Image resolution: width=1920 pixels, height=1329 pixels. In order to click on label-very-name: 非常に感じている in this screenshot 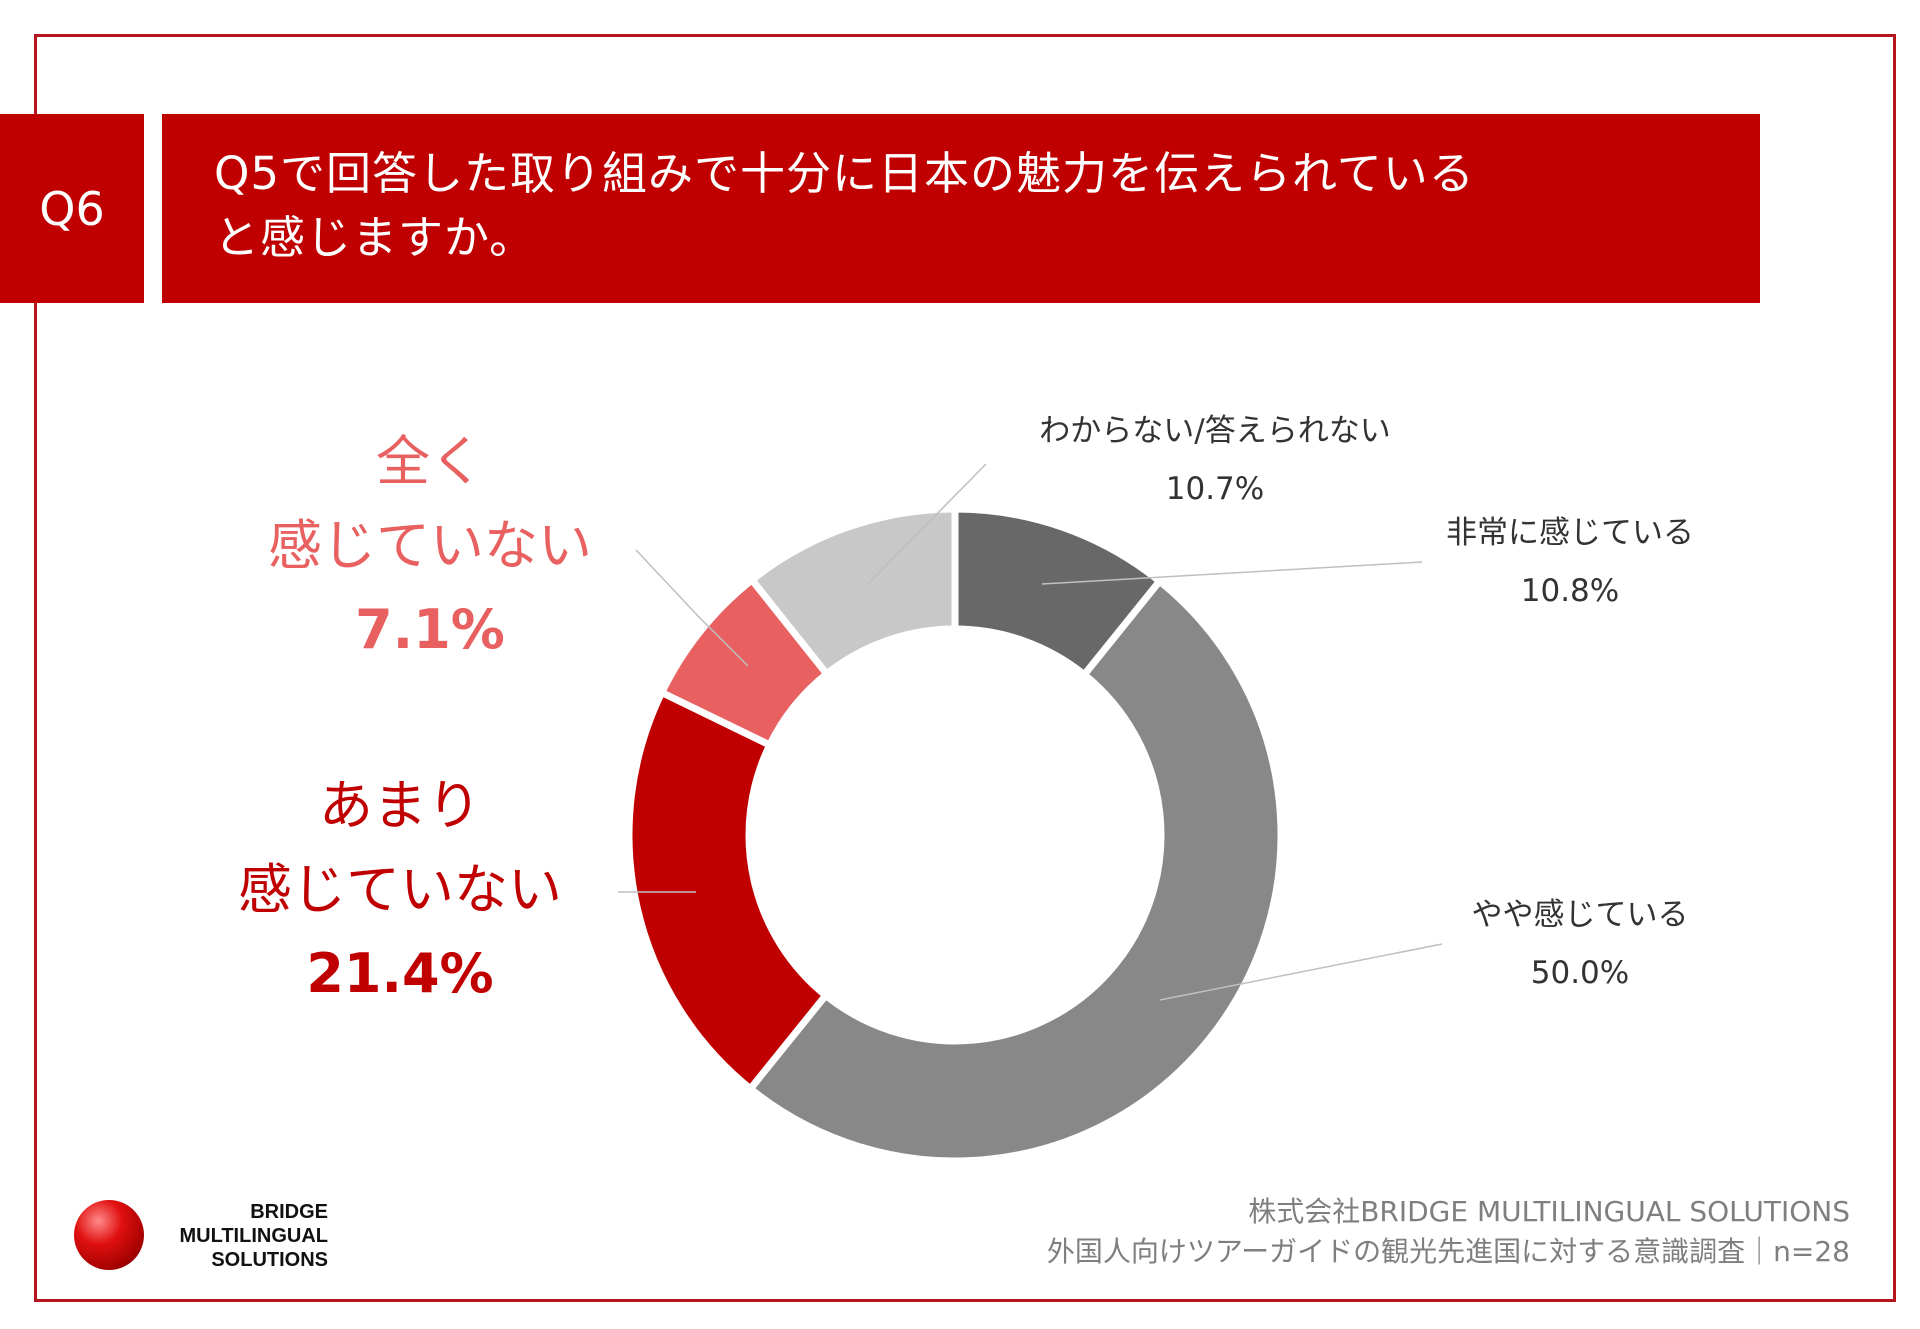, I will do `click(1570, 533)`.